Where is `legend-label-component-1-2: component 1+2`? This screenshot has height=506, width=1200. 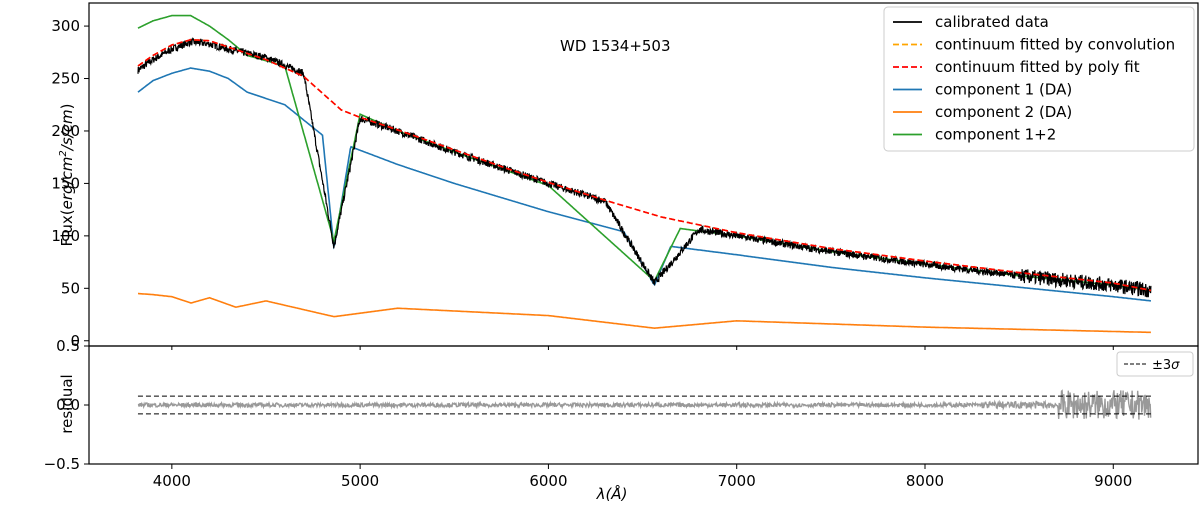
legend-label-component-1-2: component 1+2 is located at coordinates (995, 135).